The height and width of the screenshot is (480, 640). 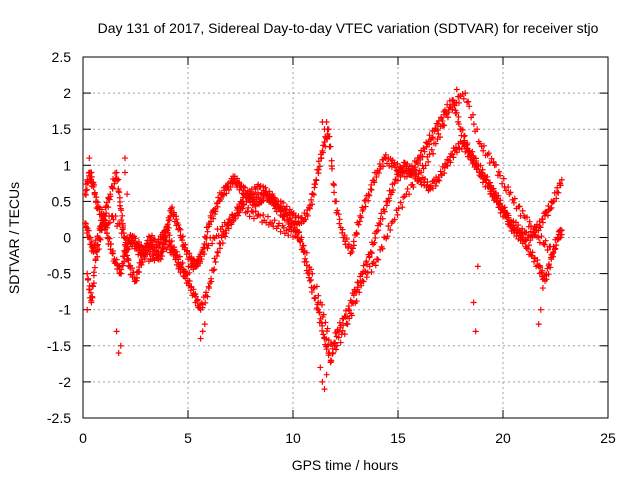 I want to click on x-tick-label: 0, so click(x=83, y=438).